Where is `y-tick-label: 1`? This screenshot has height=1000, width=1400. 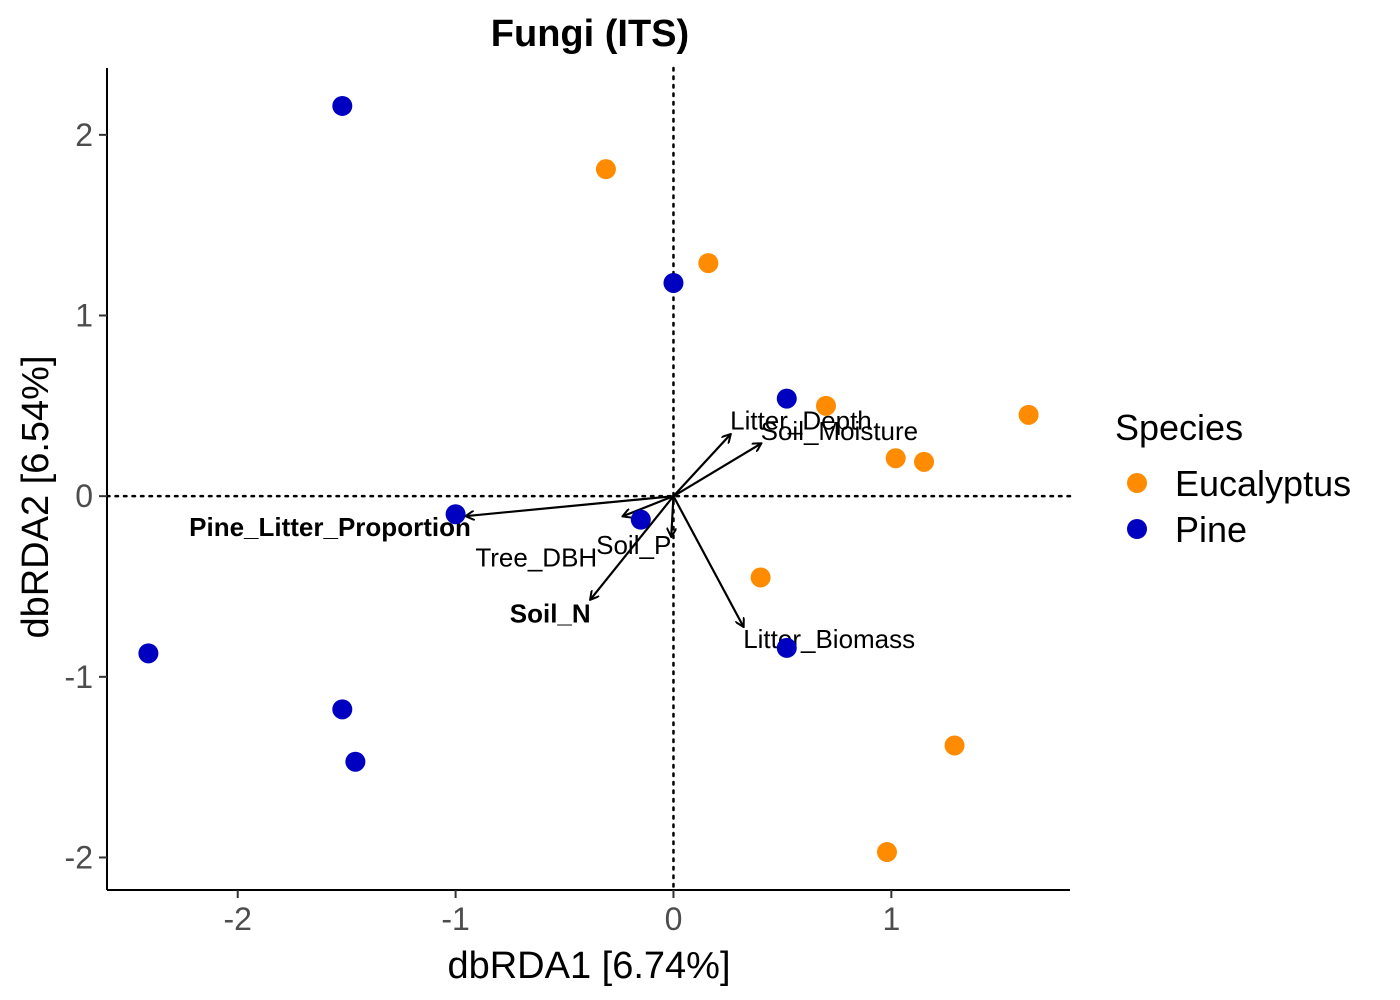
y-tick-label: 1 is located at coordinates (84, 316).